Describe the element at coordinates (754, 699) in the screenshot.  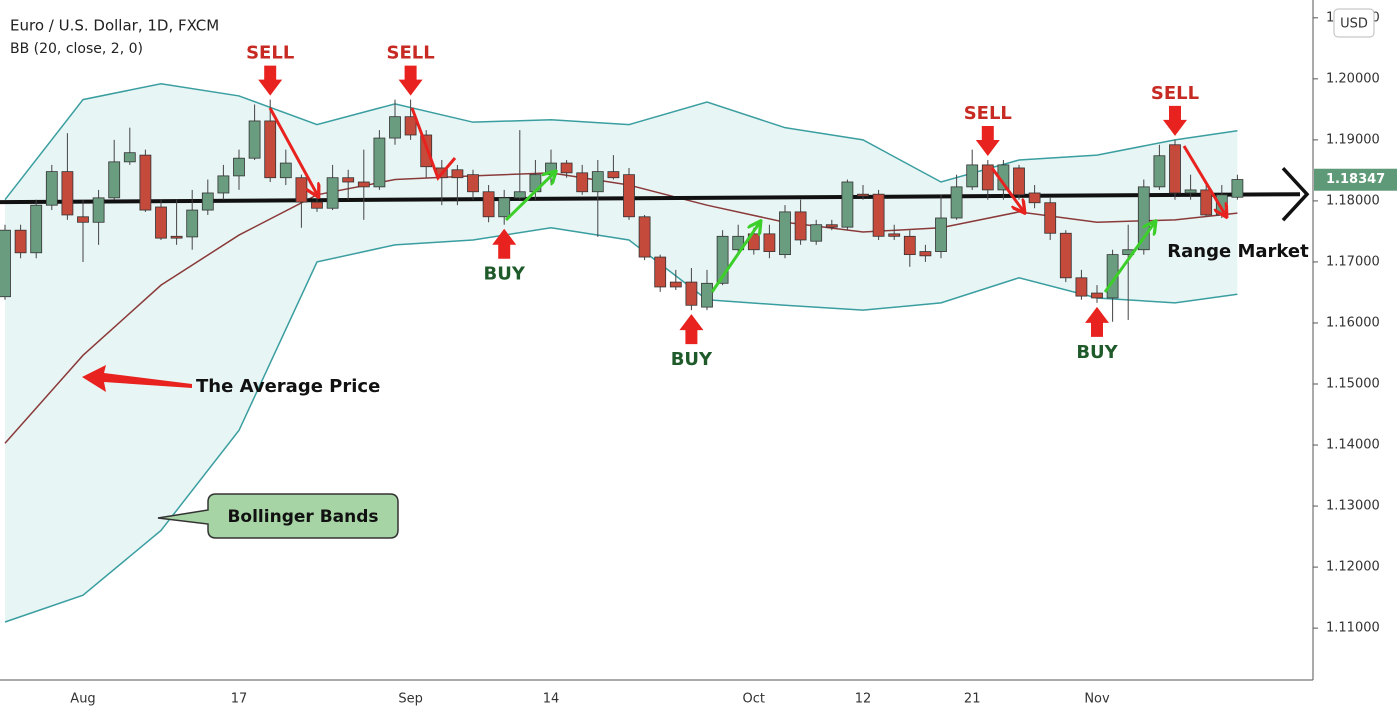
I see `x-tick-label: Oct` at that location.